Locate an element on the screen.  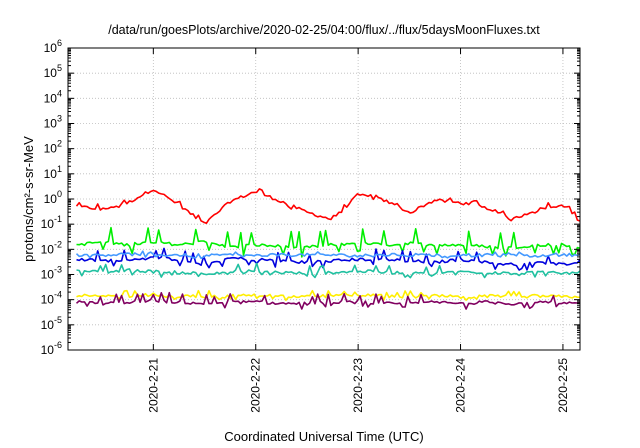
y-tick-label: 10² is located at coordinates (53, 147).